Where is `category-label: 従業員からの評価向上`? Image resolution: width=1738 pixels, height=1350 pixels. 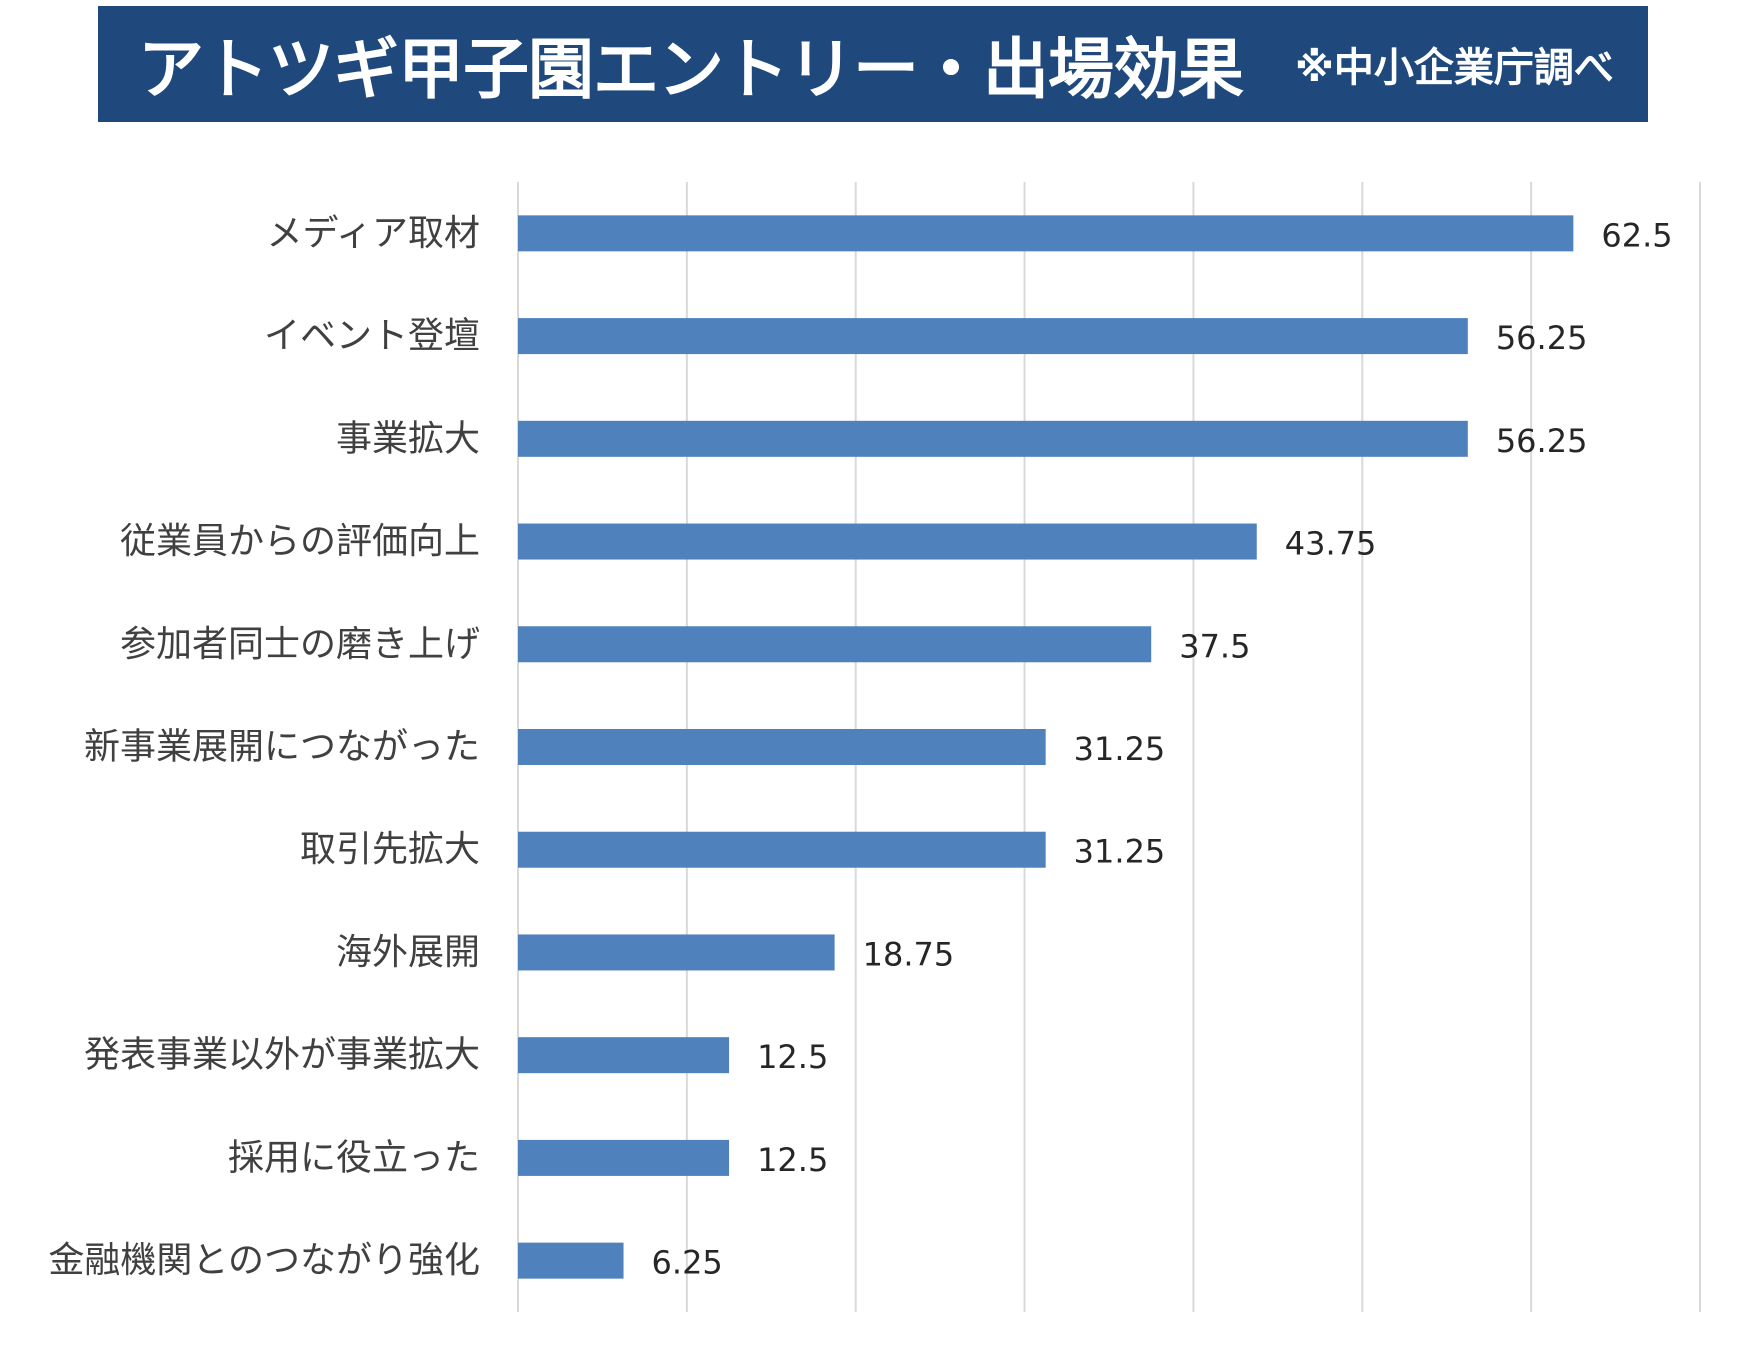 category-label: 従業員からの評価向上 is located at coordinates (300, 541).